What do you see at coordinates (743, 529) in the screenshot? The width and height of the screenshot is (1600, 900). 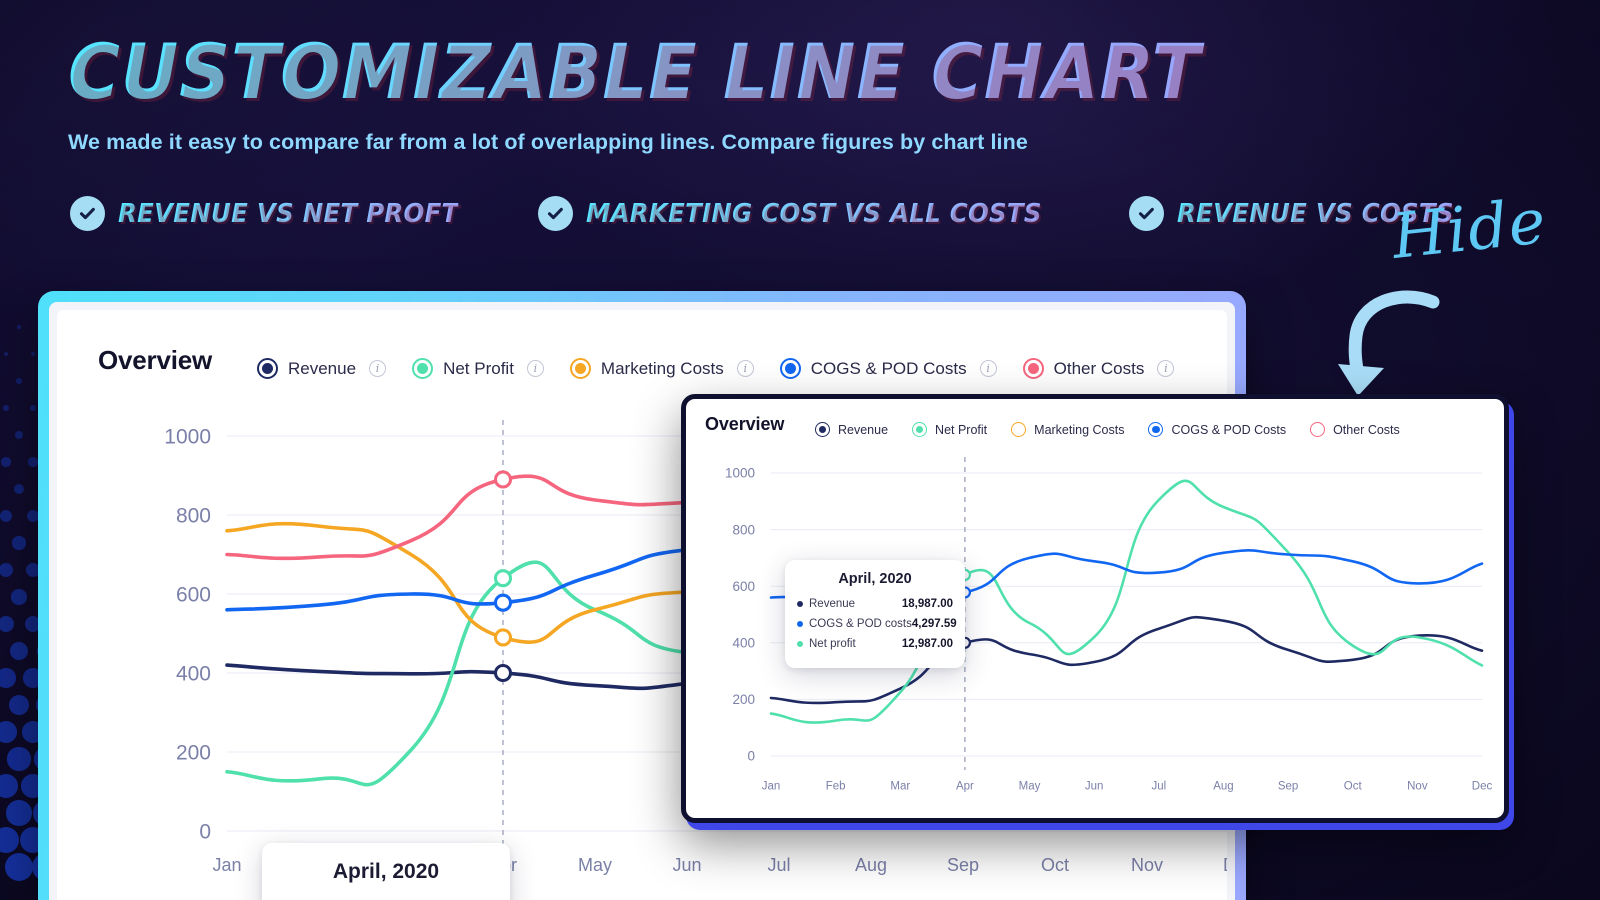 I see `y-axis-tick-label: 800` at bounding box center [743, 529].